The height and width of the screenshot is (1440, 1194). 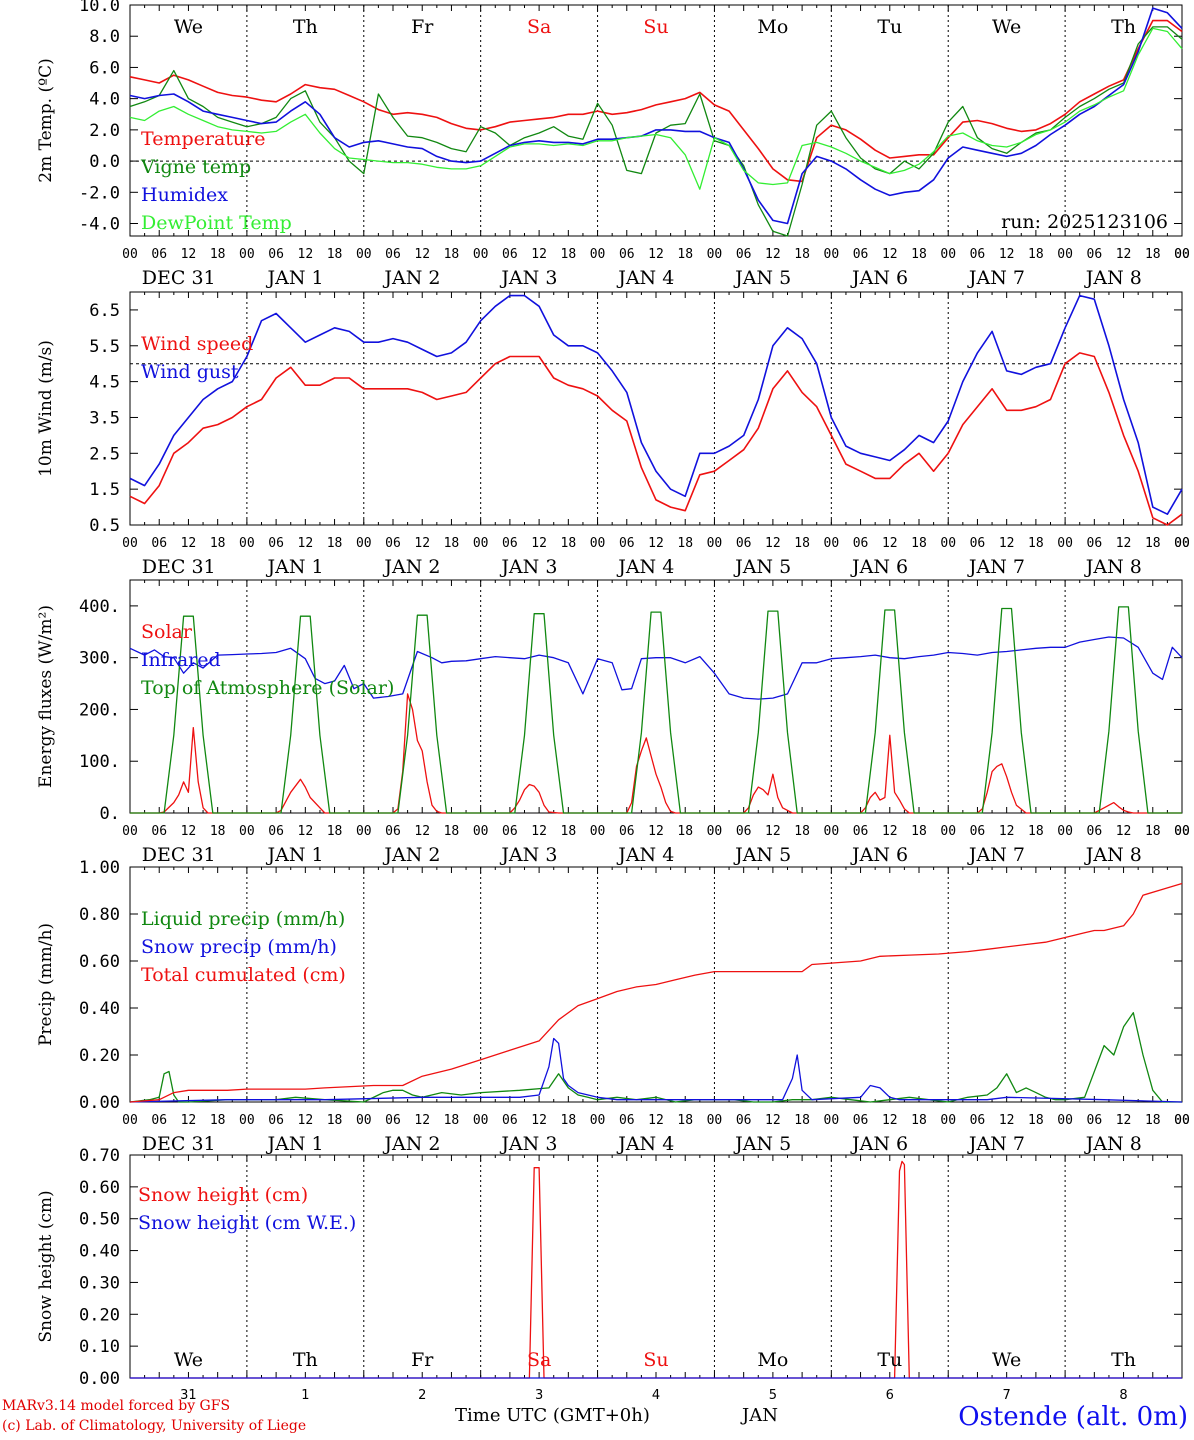 I want to click on y-tick-label: 300., so click(x=99, y=659).